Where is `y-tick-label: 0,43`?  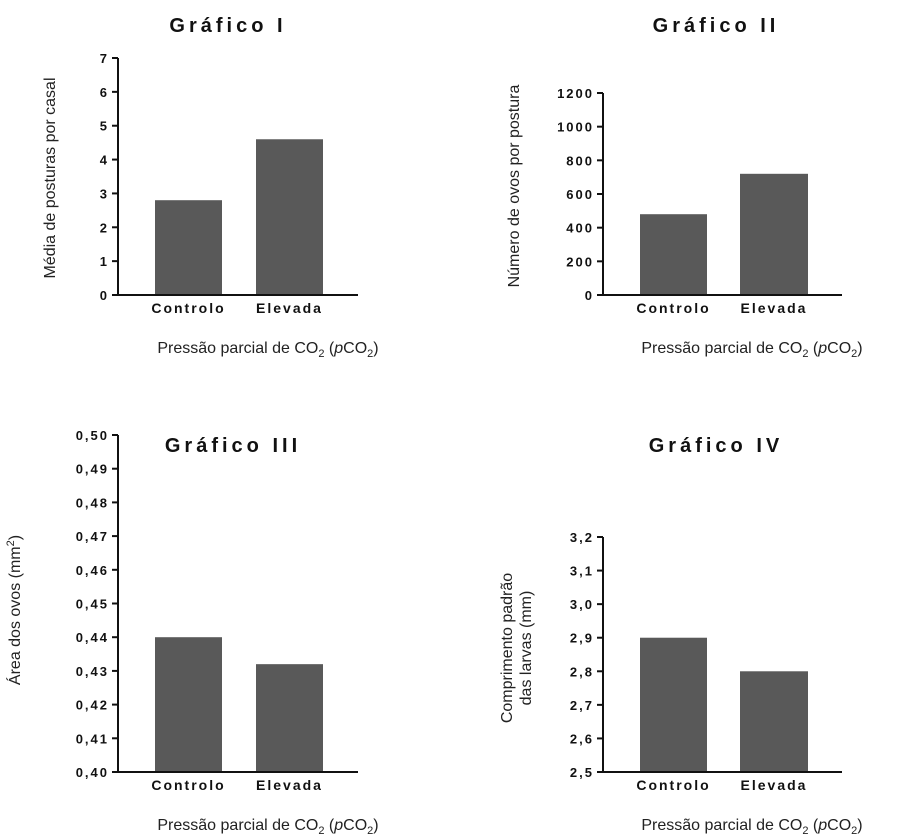
y-tick-label: 0,43 is located at coordinates (92, 671).